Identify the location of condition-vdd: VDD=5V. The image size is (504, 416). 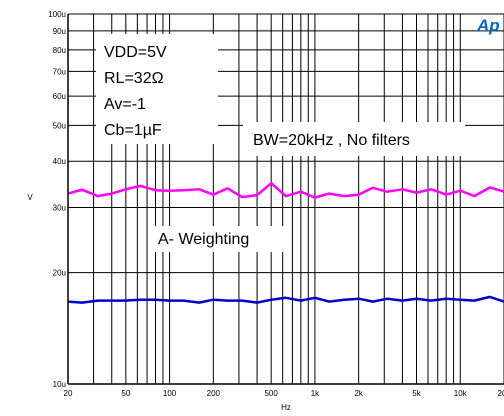
(135, 52).